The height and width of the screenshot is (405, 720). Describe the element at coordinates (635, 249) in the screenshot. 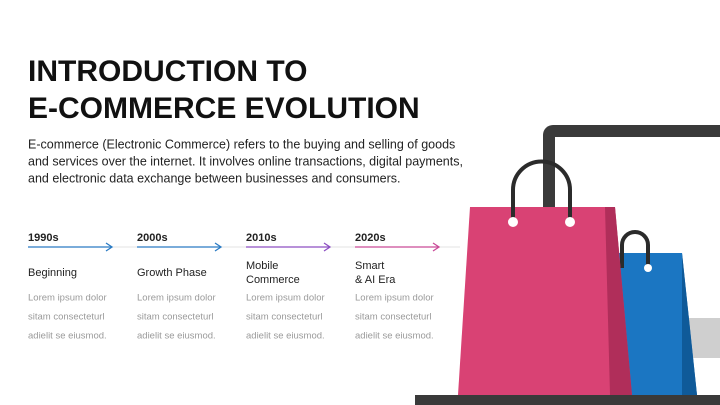

I see `blue-bag-handle` at that location.